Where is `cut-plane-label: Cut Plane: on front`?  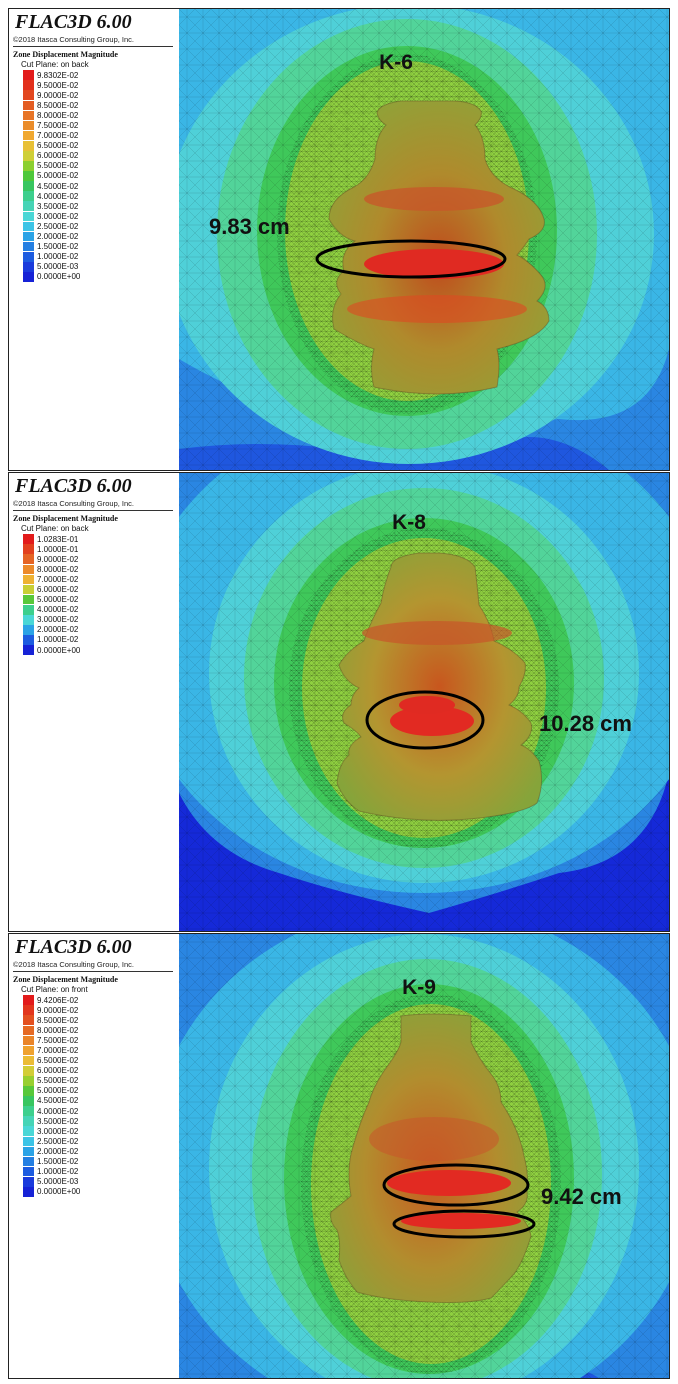
cut-plane-label: Cut Plane: on front is located at coordinates (54, 989).